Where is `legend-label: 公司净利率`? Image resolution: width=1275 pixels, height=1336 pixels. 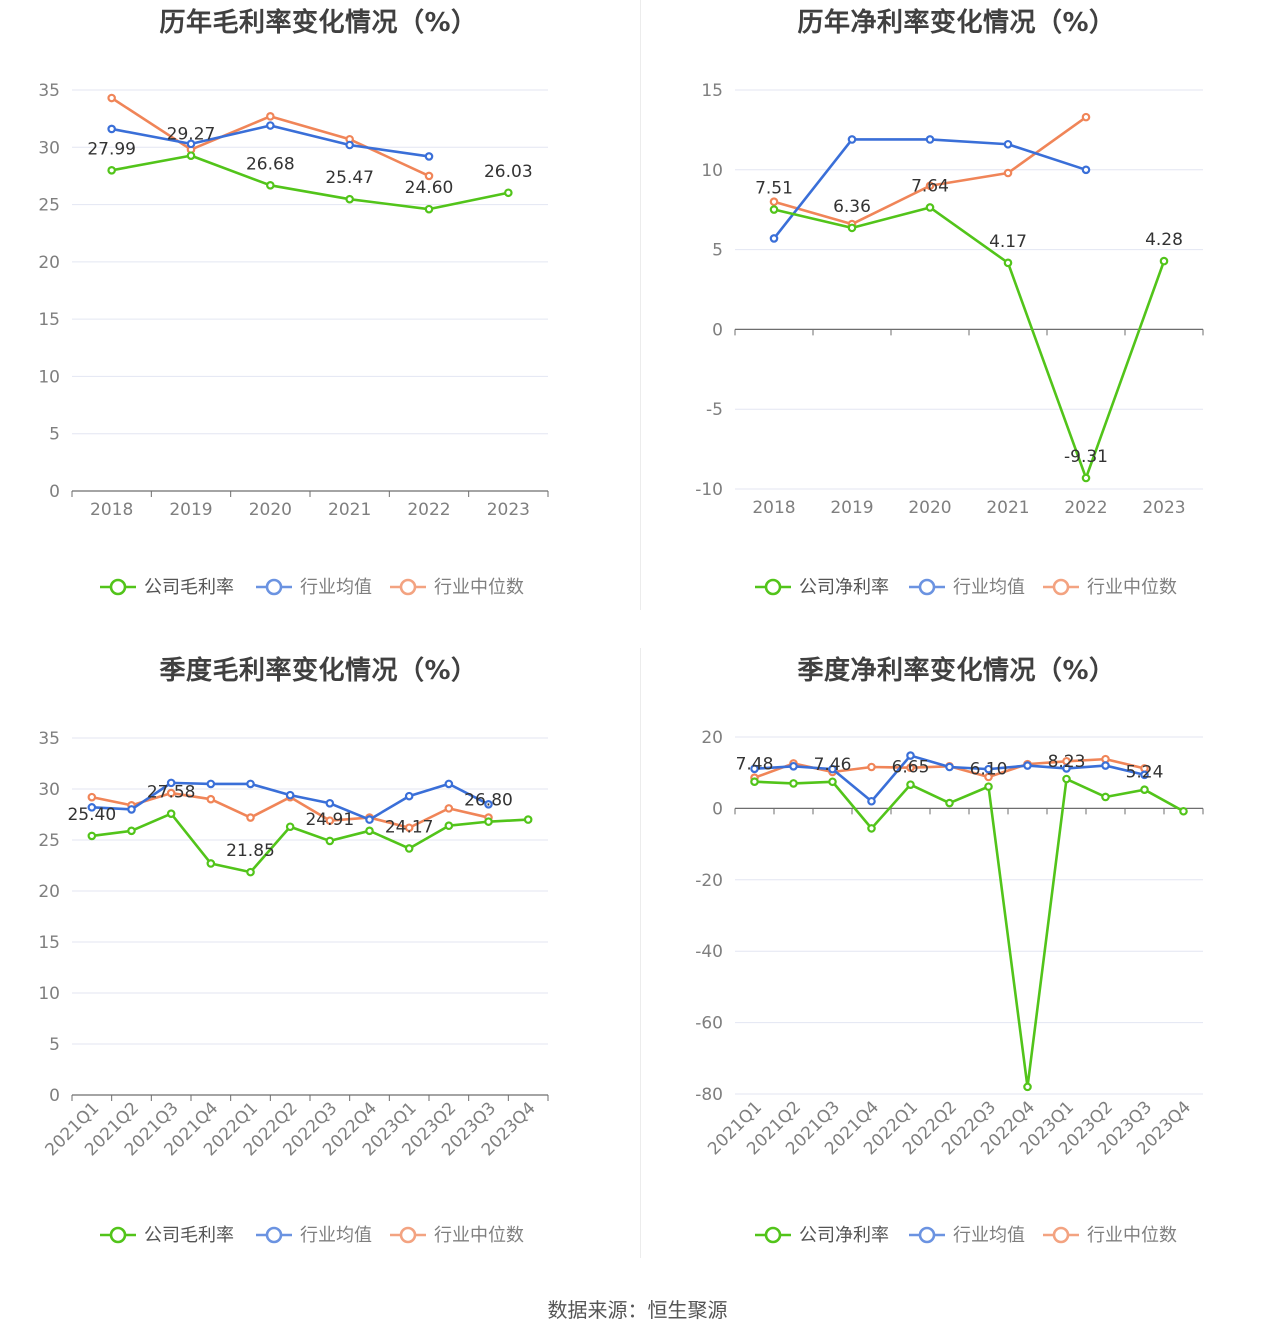
legend-label: 公司净利率 is located at coordinates (844, 1235).